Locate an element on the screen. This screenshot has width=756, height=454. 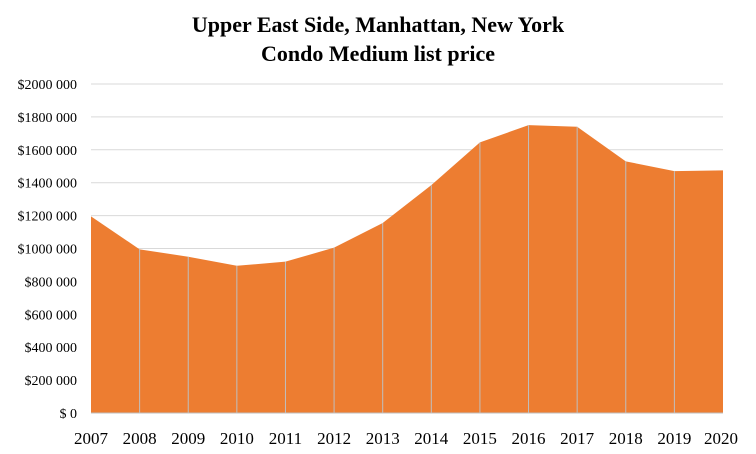
y-tick-label-2: $400 000 is located at coordinates (51, 348).